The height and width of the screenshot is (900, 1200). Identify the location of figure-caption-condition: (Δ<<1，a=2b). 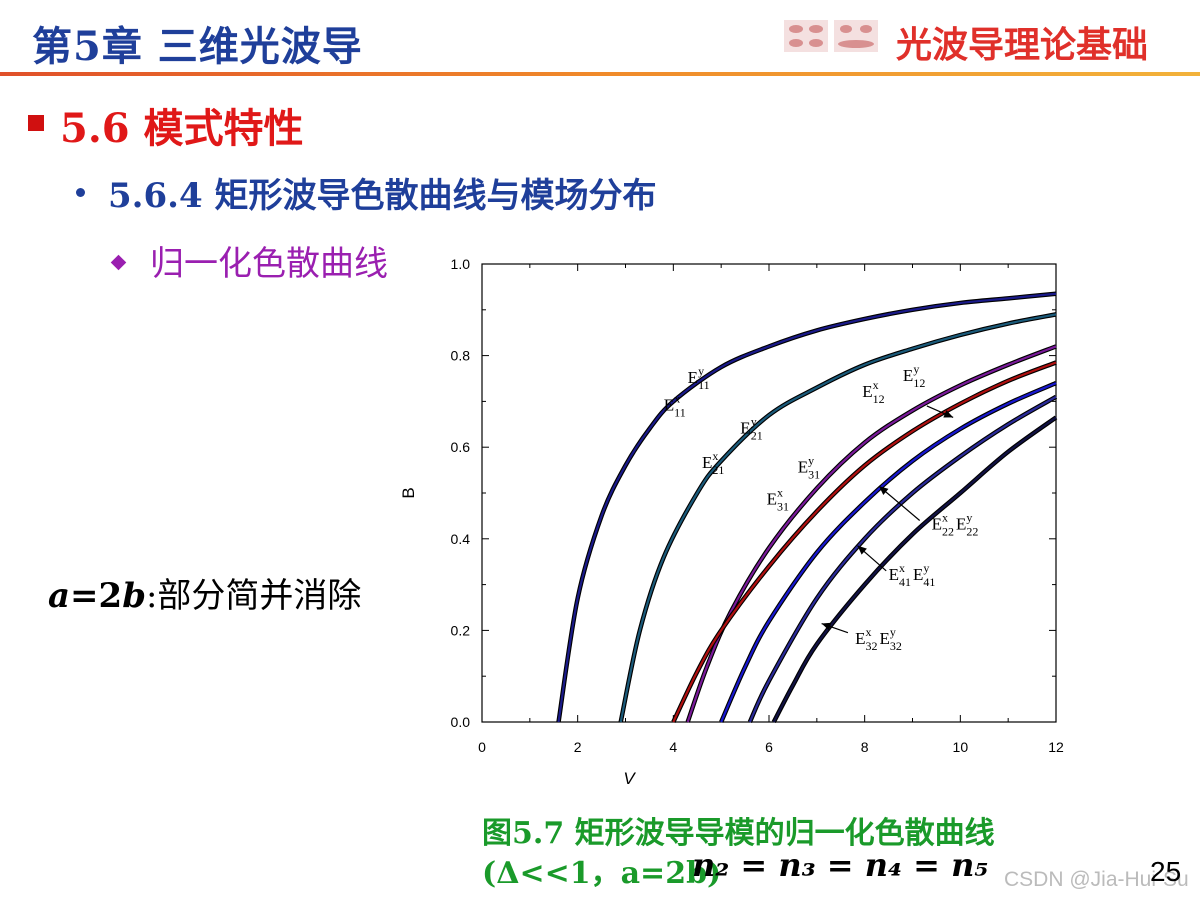
(602, 873).